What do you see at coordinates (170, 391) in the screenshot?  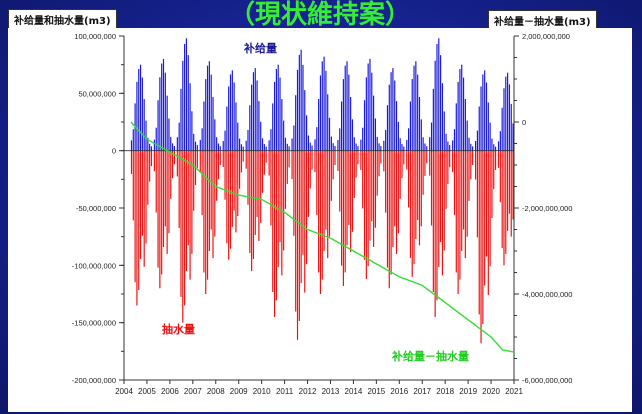 I see `x-tick-label: 2006` at bounding box center [170, 391].